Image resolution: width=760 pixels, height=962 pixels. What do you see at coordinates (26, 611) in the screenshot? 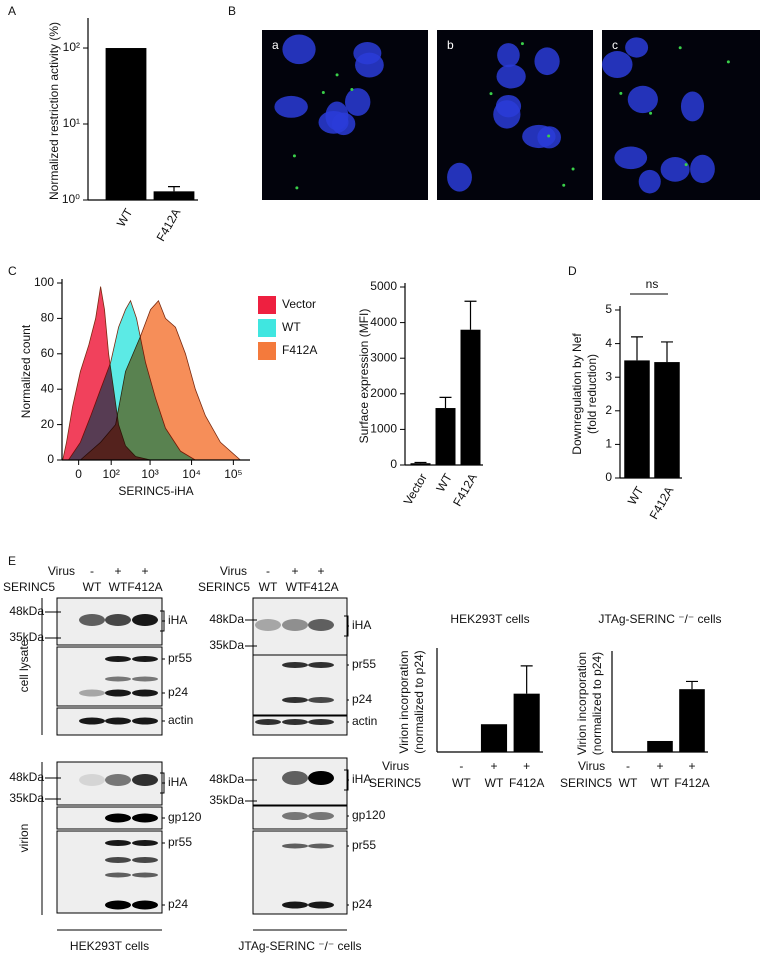
I see `marker-label: 48kDa` at bounding box center [26, 611].